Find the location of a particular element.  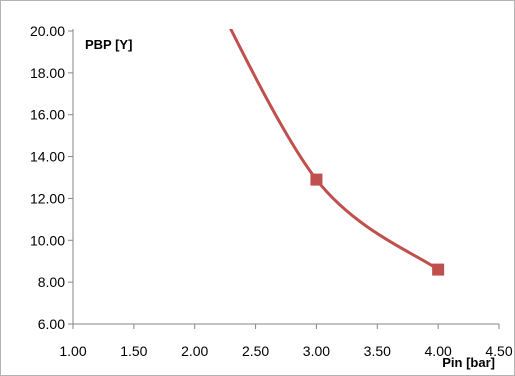

y-tick-label: 18.00 is located at coordinates (47, 73).